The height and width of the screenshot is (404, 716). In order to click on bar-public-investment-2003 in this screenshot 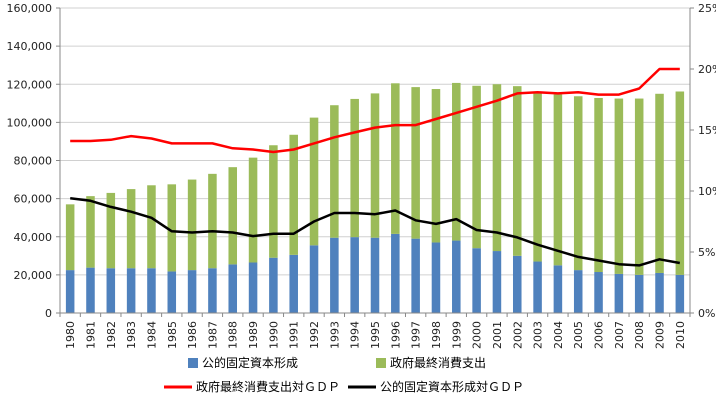, I will do `click(537, 287)`.